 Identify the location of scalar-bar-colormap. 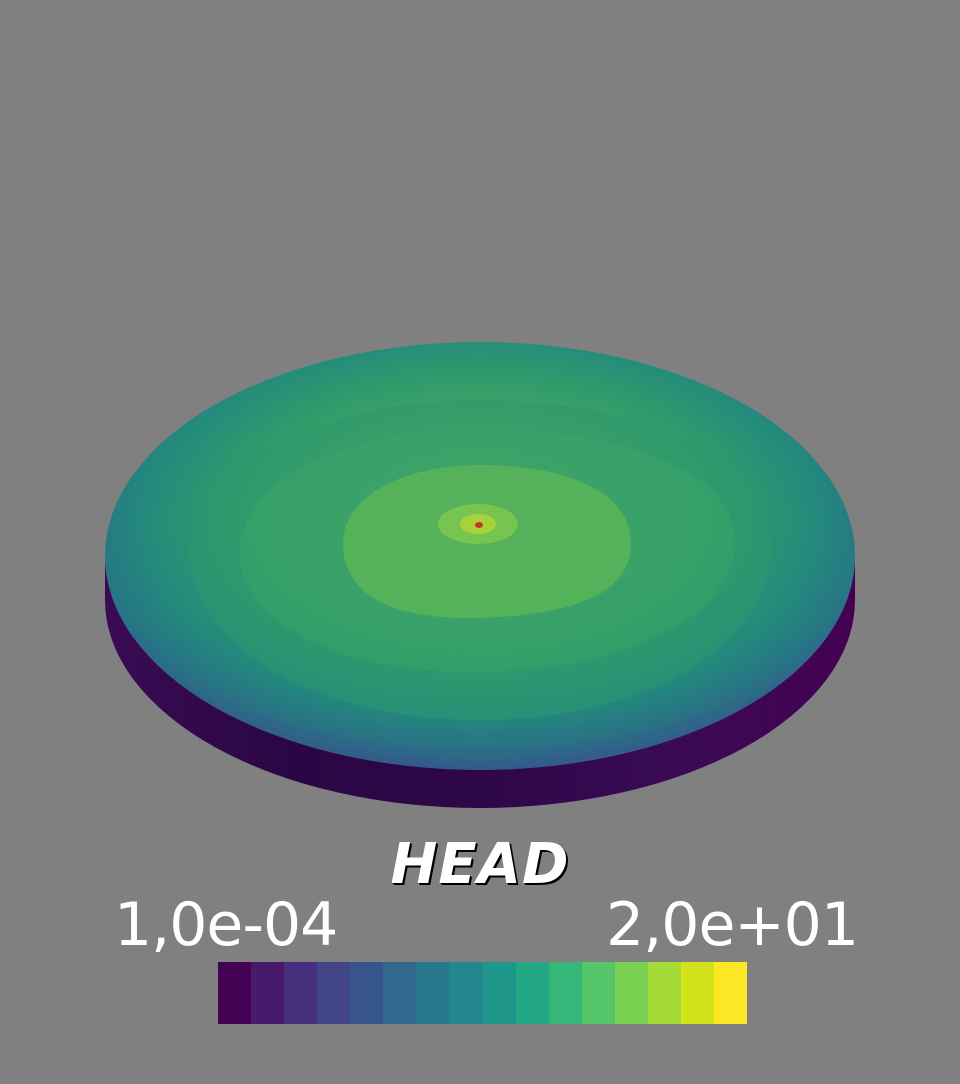
(482, 993).